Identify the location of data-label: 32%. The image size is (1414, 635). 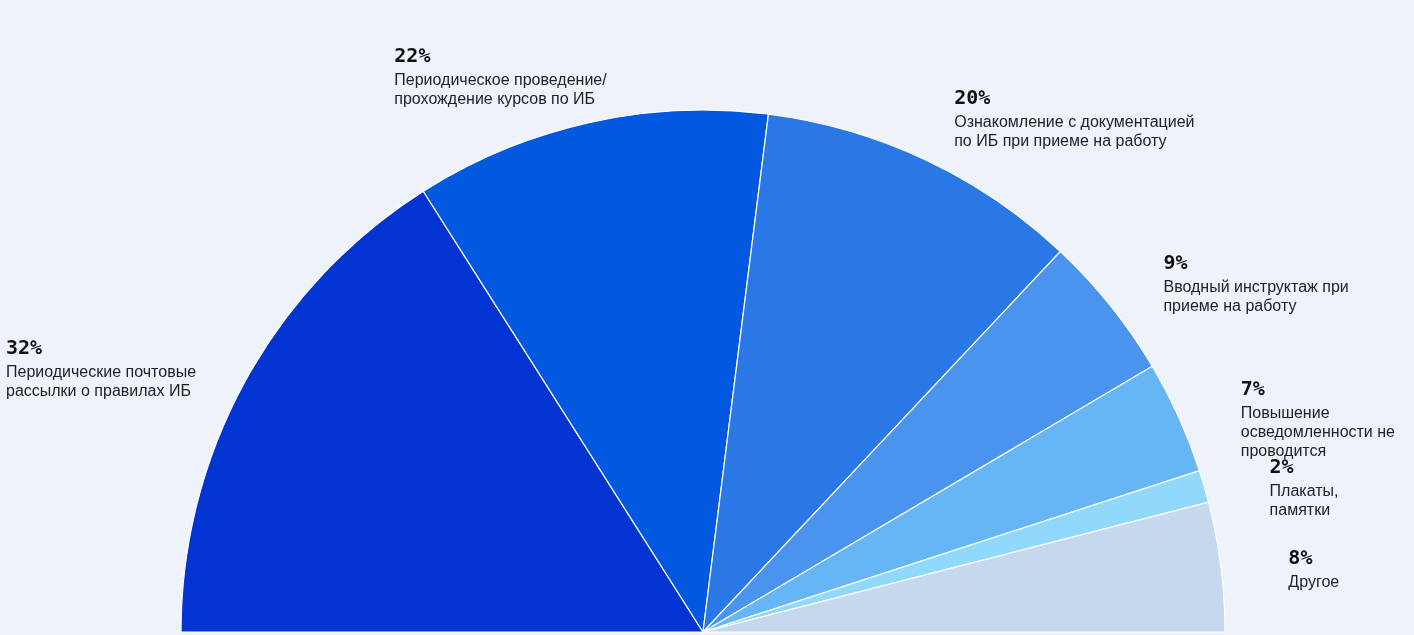
(24, 346).